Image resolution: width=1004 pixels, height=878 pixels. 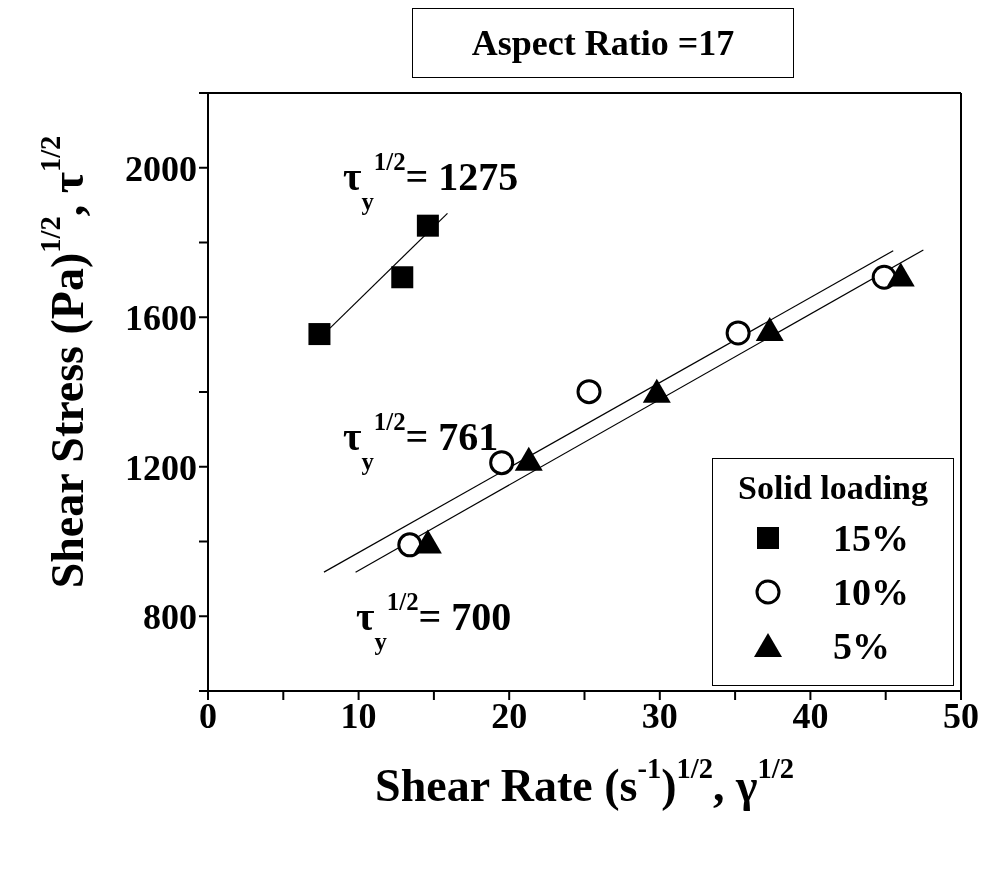 What do you see at coordinates (161, 318) in the screenshot?
I see `y-tick-label: 1600` at bounding box center [161, 318].